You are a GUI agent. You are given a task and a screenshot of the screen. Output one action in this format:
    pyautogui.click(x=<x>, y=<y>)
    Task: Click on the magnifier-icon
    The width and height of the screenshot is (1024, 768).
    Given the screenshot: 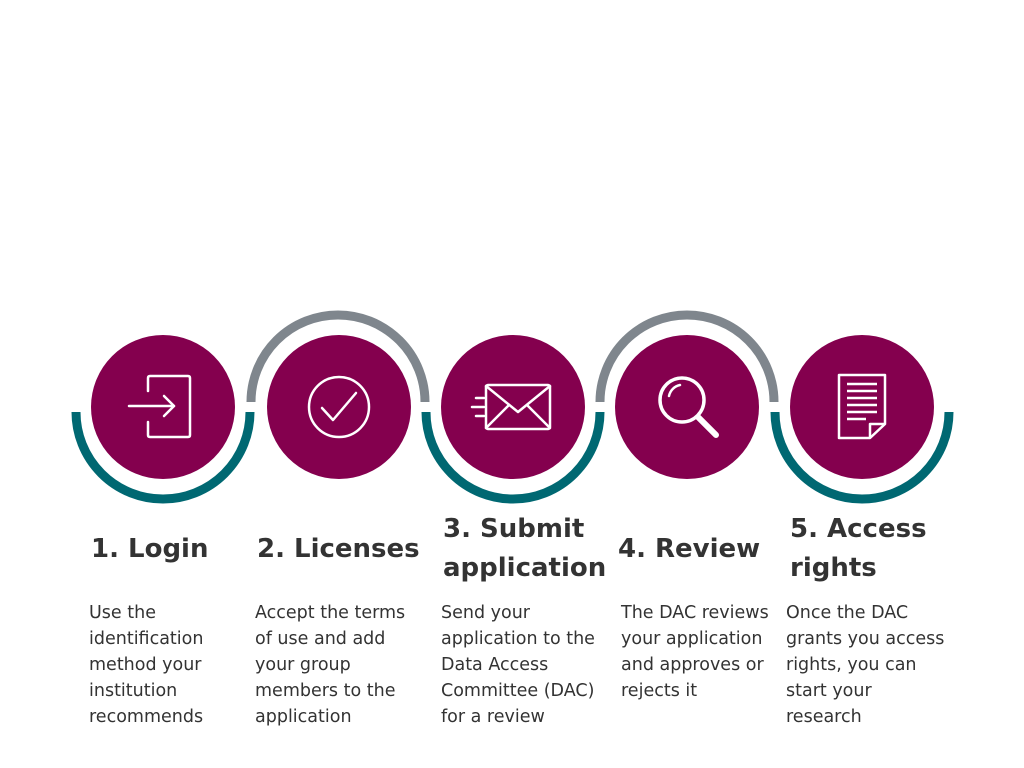 What is the action you would take?
    pyautogui.click(x=688, y=407)
    